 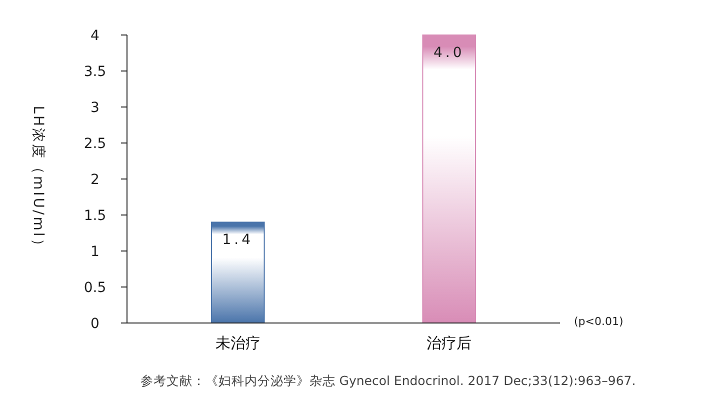 What do you see at coordinates (95, 288) in the screenshot?
I see `y-tick-label: 0.5` at bounding box center [95, 288].